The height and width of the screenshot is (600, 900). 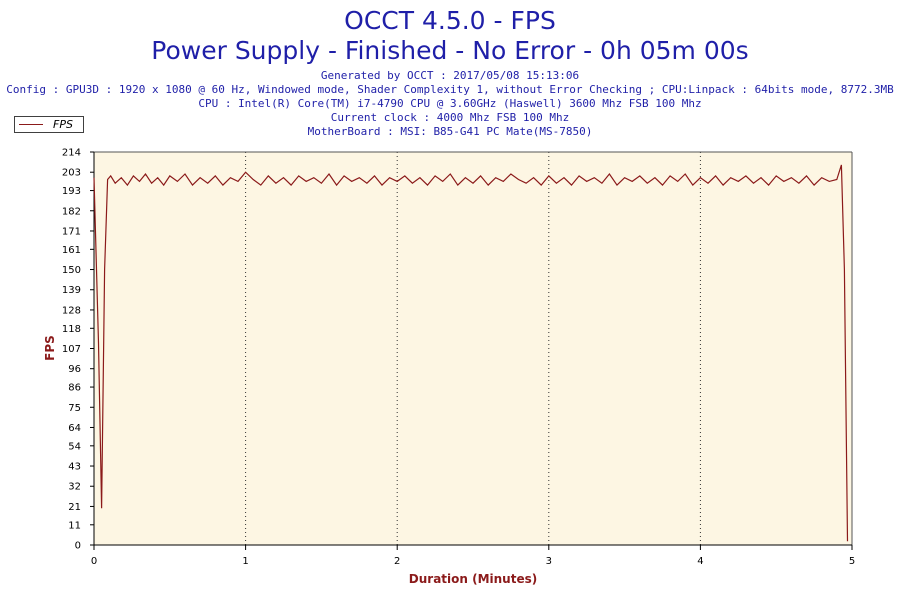 I want to click on y-axis-label: FPS, so click(x=50, y=348).